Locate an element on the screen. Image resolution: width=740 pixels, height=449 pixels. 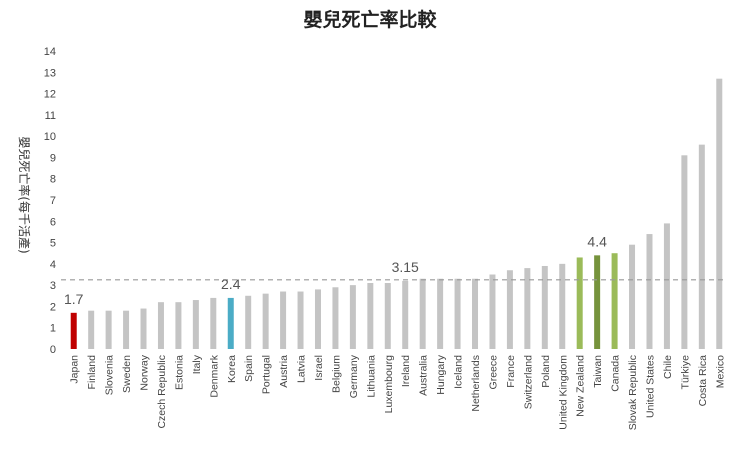
y-tick-label: 7 is located at coordinates (53, 201).